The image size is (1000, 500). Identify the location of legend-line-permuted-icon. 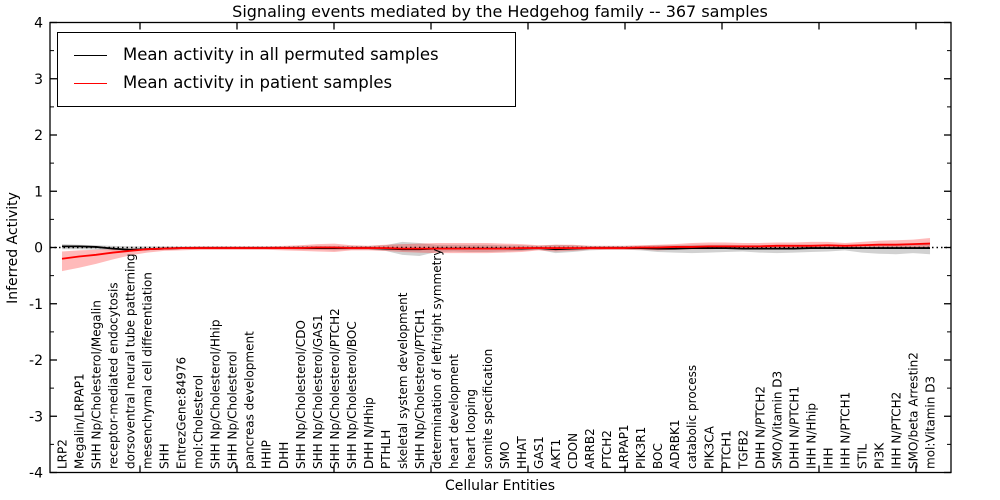
(90, 55).